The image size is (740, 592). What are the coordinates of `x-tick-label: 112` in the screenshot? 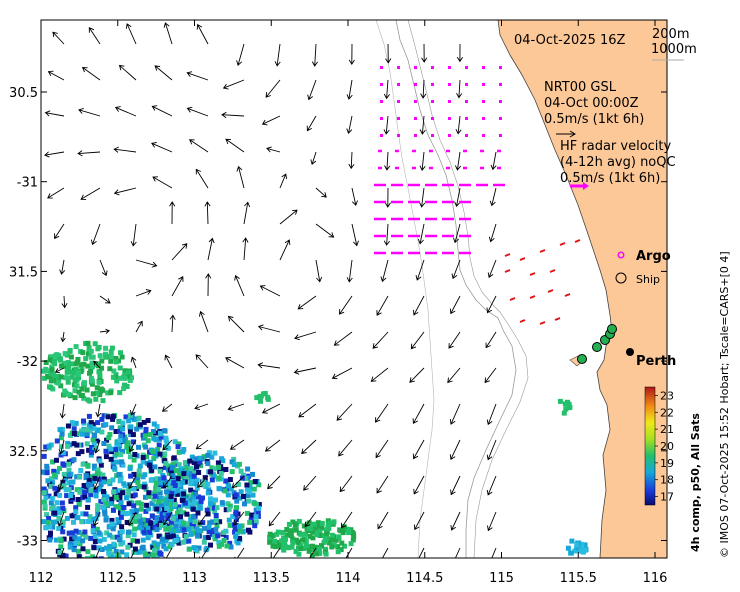 It's located at (41, 578).